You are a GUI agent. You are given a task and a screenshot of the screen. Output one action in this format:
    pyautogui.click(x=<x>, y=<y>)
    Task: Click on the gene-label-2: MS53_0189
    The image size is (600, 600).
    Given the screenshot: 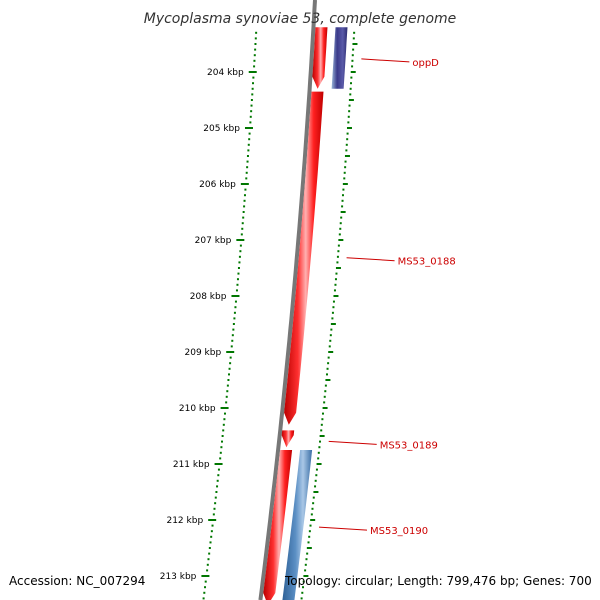 What is the action you would take?
    pyautogui.click(x=409, y=445)
    